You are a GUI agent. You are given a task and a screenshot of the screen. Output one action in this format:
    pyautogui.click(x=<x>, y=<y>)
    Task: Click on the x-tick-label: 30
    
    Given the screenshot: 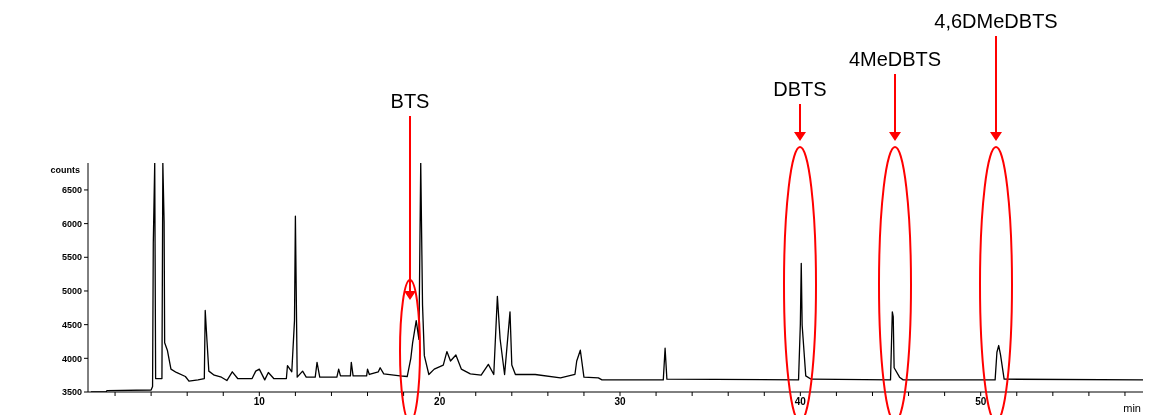 What is the action you would take?
    pyautogui.click(x=620, y=402)
    